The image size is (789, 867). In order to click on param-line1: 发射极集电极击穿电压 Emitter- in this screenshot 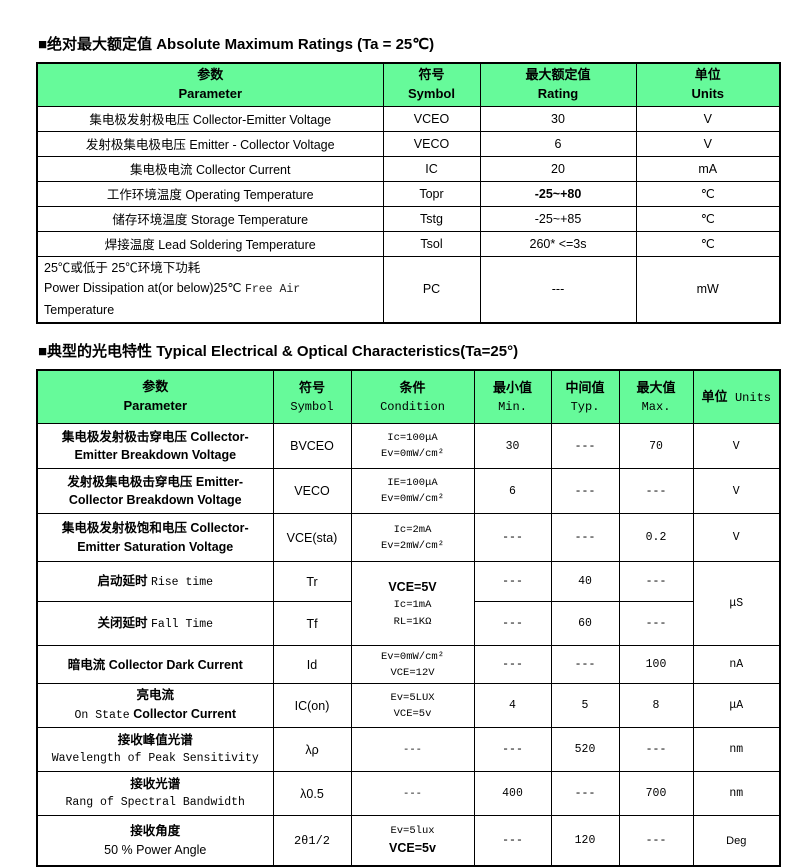, I will do `click(155, 481)`.